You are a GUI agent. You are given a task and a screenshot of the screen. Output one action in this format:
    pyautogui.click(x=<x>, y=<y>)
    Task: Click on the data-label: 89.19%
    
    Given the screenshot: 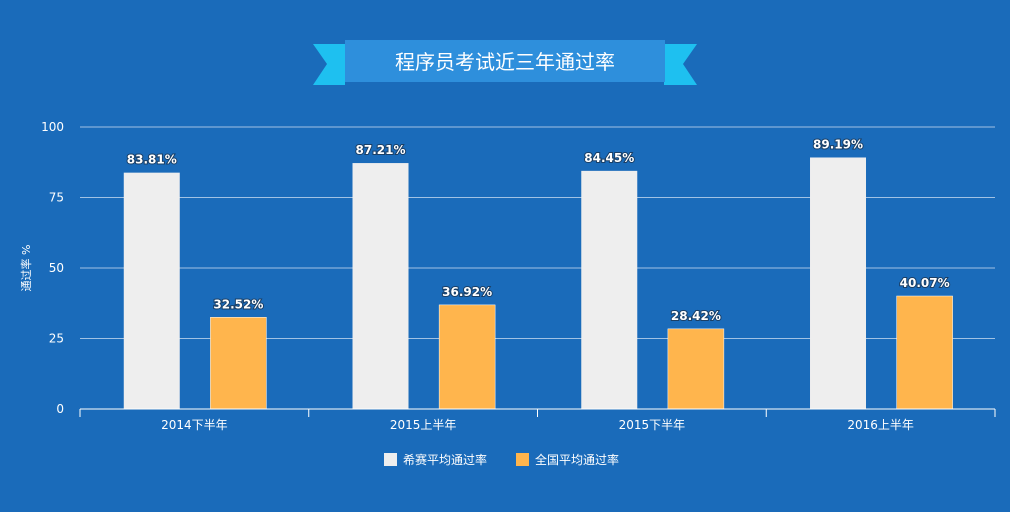 What is the action you would take?
    pyautogui.click(x=838, y=144)
    